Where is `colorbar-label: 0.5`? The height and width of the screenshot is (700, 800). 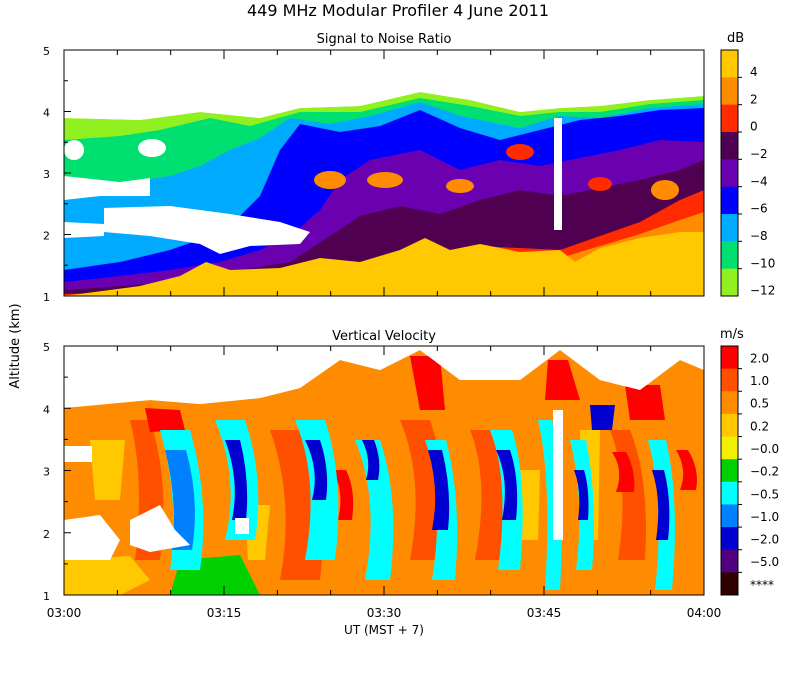 colorbar-label: 0.5 is located at coordinates (759, 404).